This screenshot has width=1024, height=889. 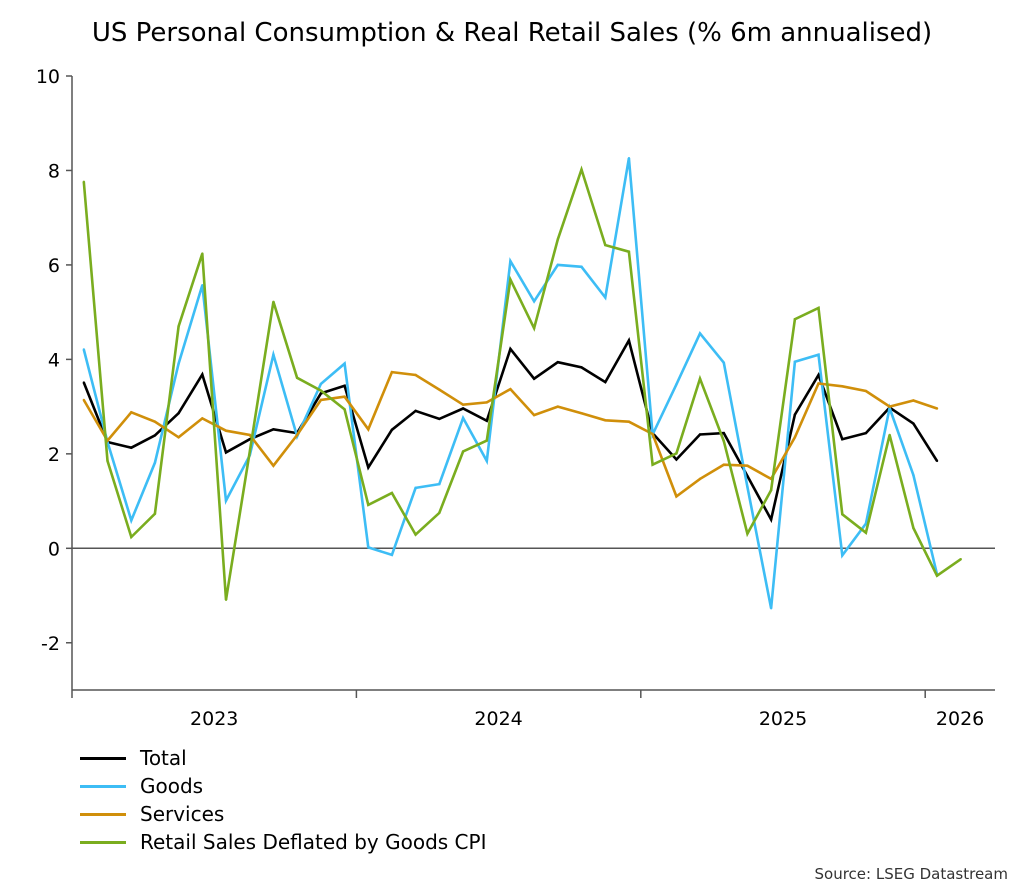 What do you see at coordinates (283, 758) in the screenshot?
I see `legend-item-total: Total` at bounding box center [283, 758].